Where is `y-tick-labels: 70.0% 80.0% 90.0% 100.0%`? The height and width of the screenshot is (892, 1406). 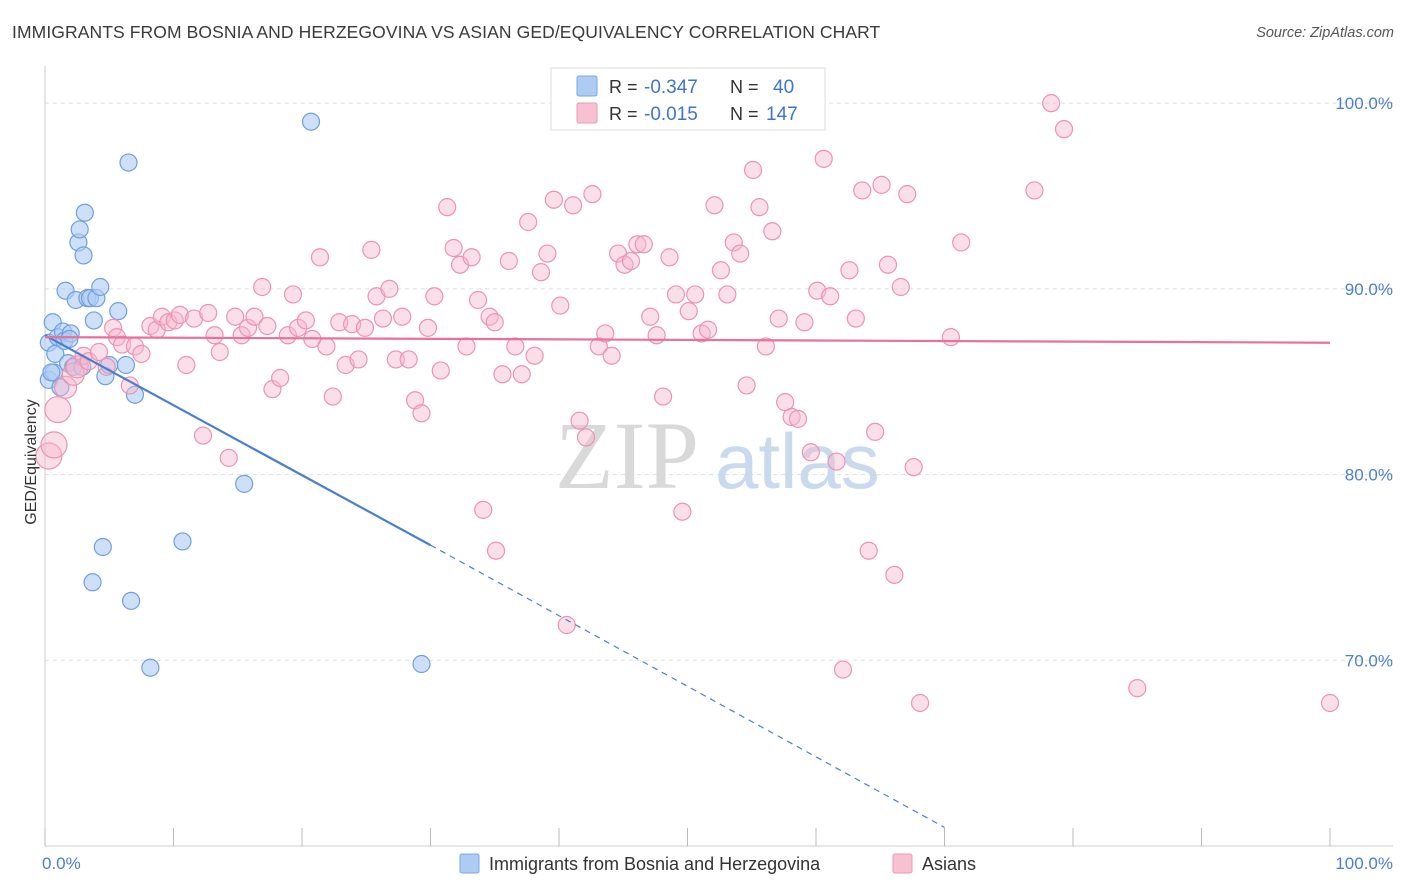 y-tick-labels: 70.0% 80.0% 90.0% 100.0% is located at coordinates (1364, 382).